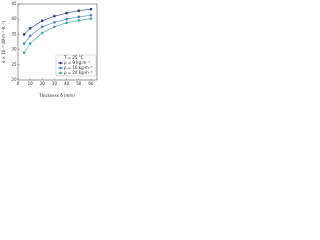 The image size is (320, 240). I want to click on plot-frame, so click(57, 42).